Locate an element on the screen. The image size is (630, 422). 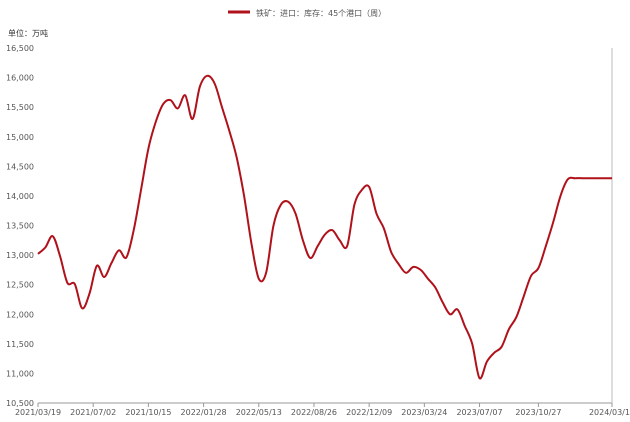
legend-label: 铁矿：进口：库存：45个港口（周） is located at coordinates (321, 13).